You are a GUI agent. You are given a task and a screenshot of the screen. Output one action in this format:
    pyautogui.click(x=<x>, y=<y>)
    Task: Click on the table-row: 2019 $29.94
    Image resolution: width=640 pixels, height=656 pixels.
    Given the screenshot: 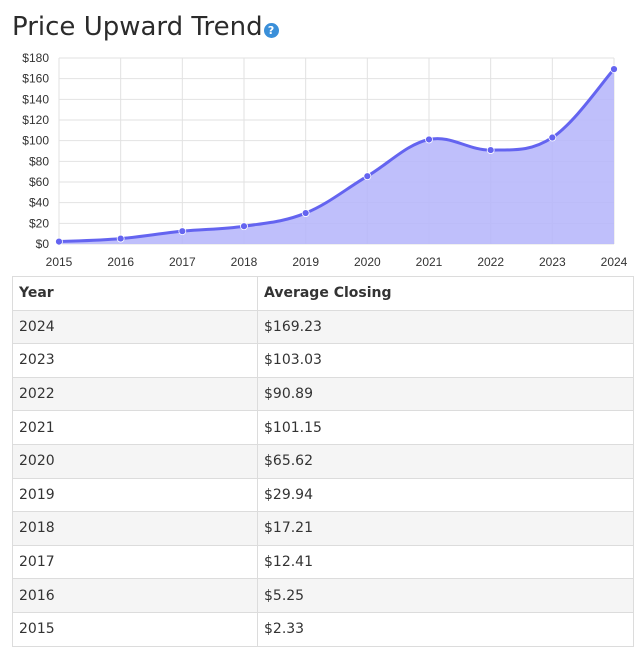 What is the action you would take?
    pyautogui.click(x=323, y=495)
    